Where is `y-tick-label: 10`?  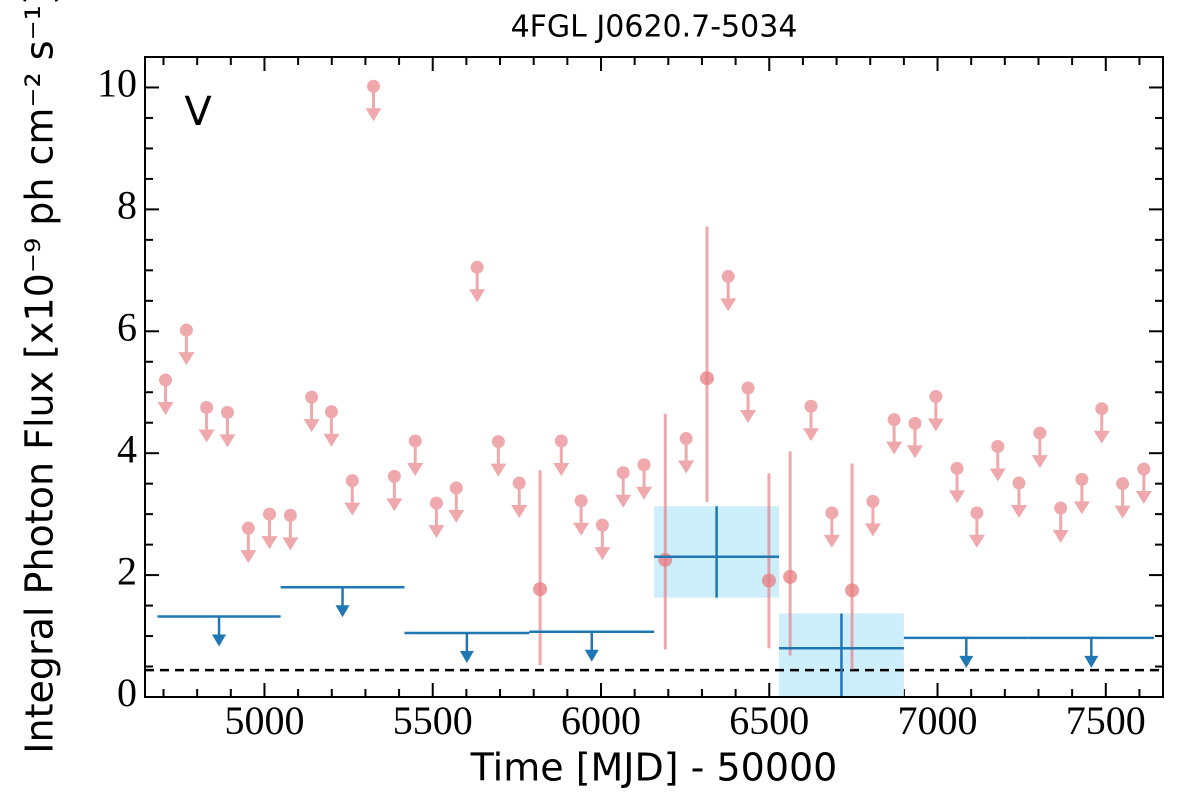 y-tick-label: 10 is located at coordinates (117, 83).